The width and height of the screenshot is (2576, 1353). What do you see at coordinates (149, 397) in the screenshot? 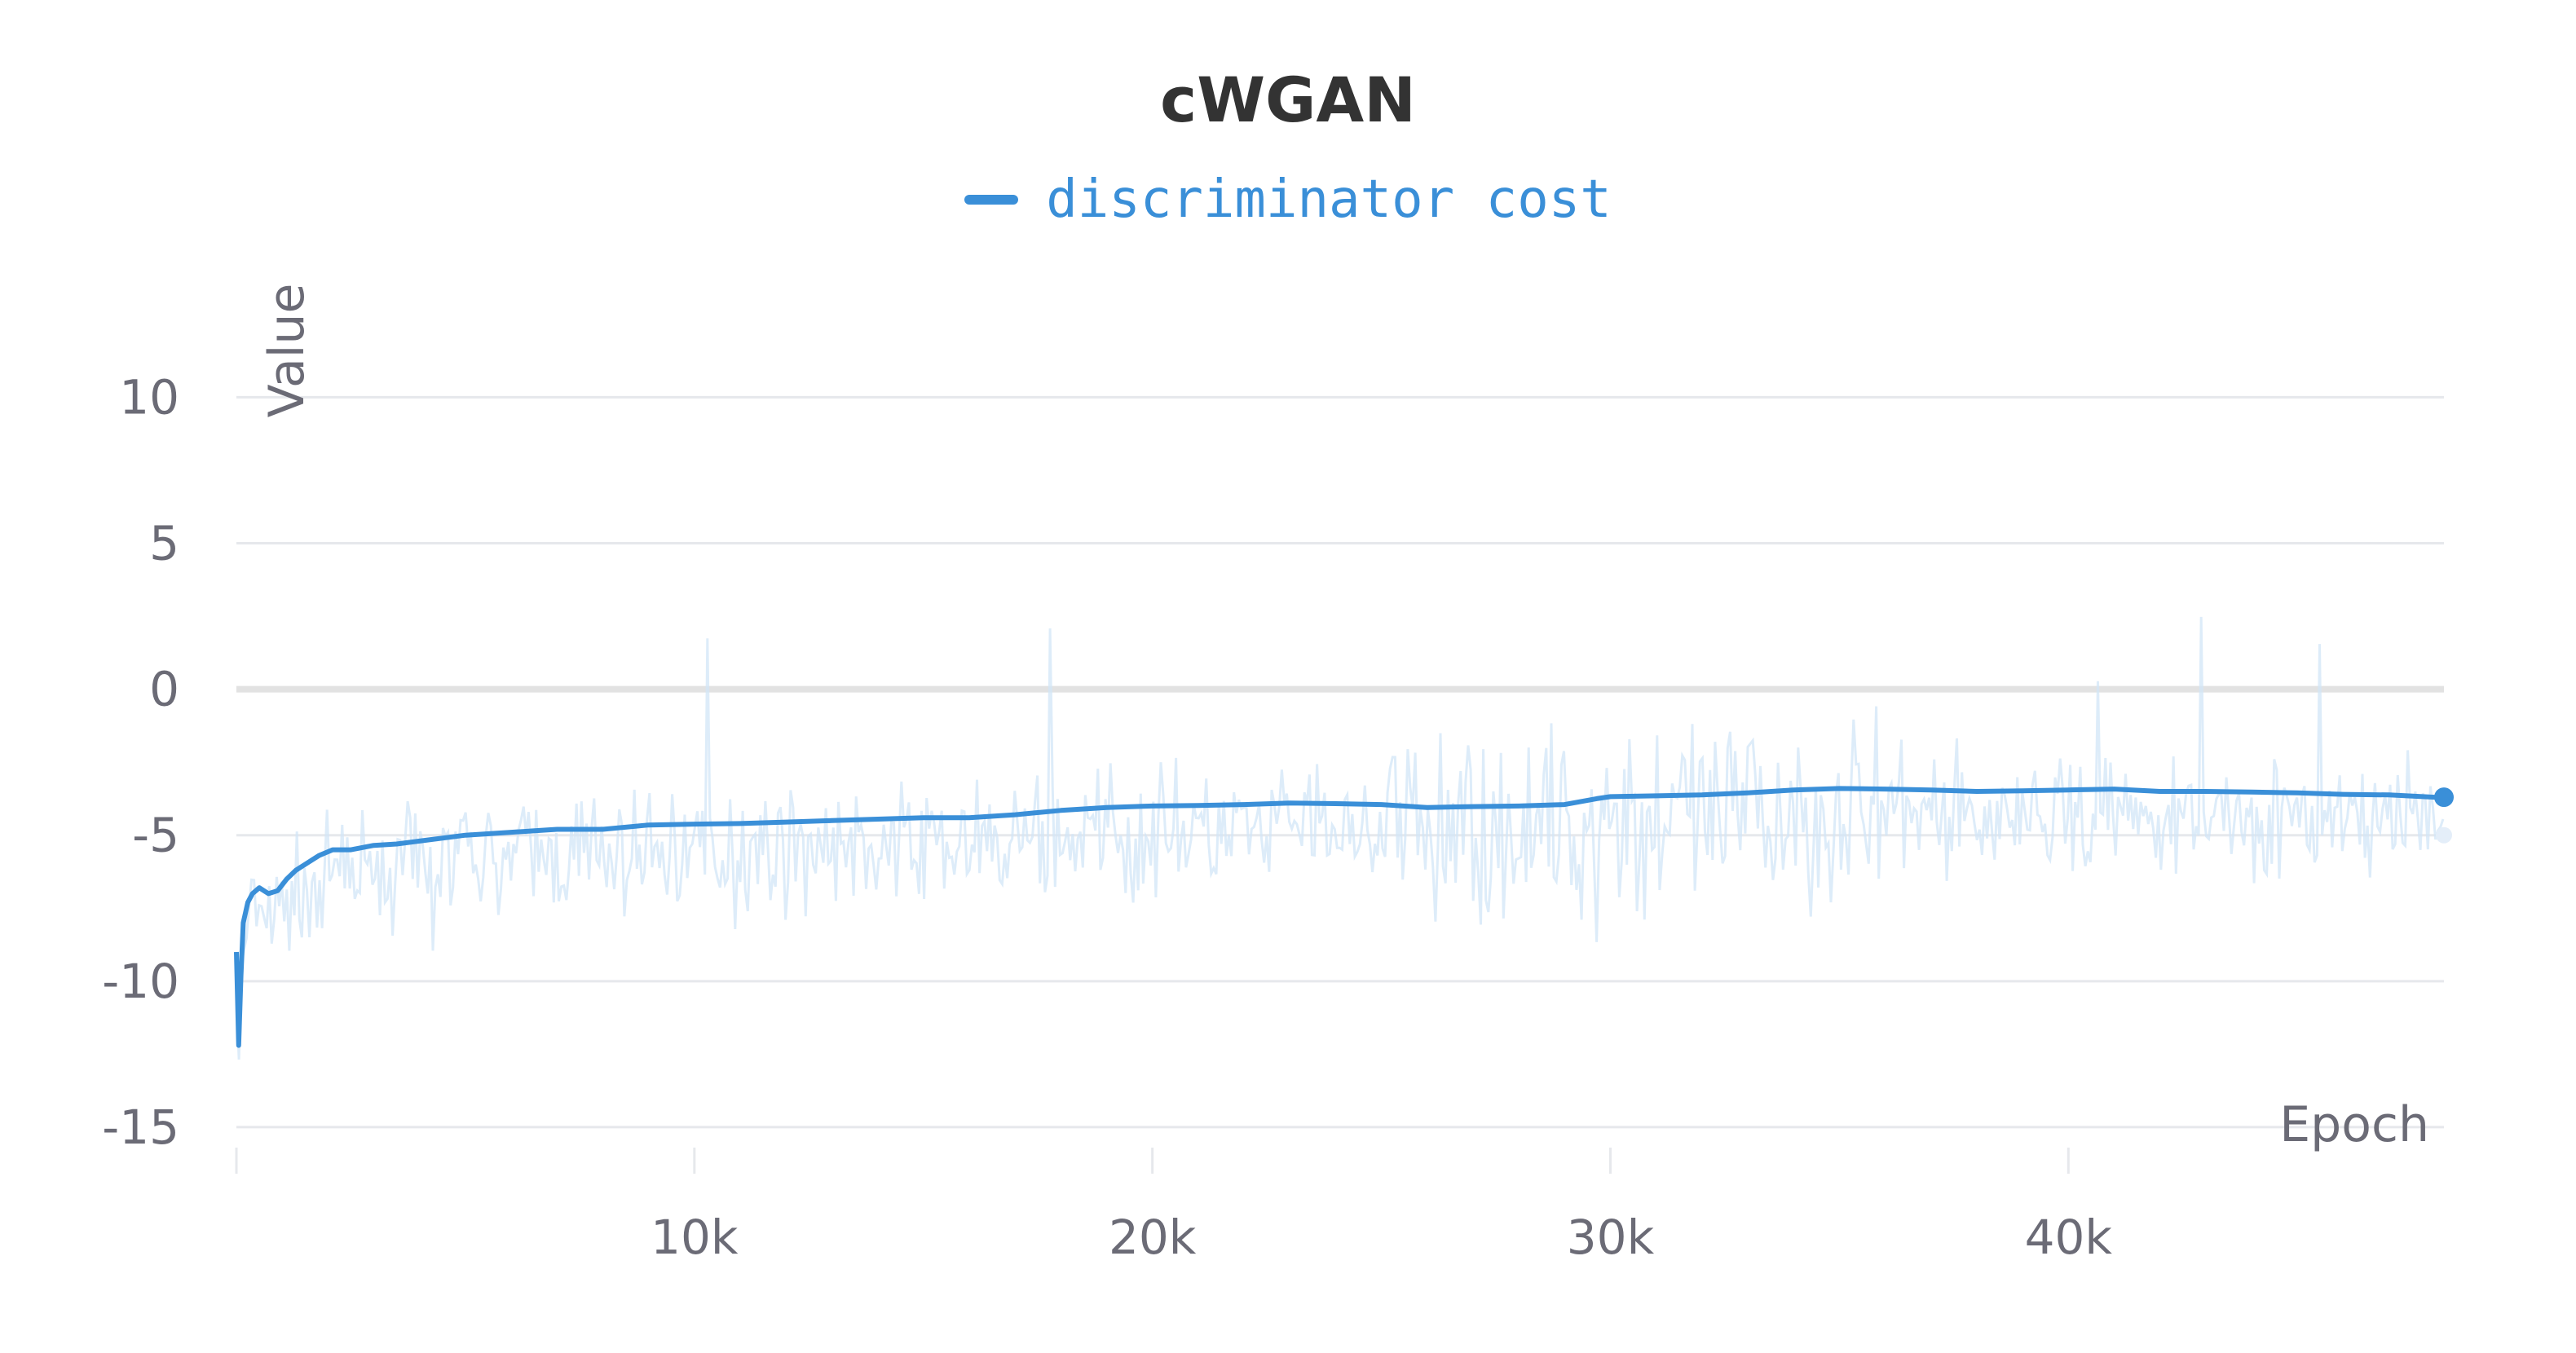
I see `y-tick-label: 10` at bounding box center [149, 397].